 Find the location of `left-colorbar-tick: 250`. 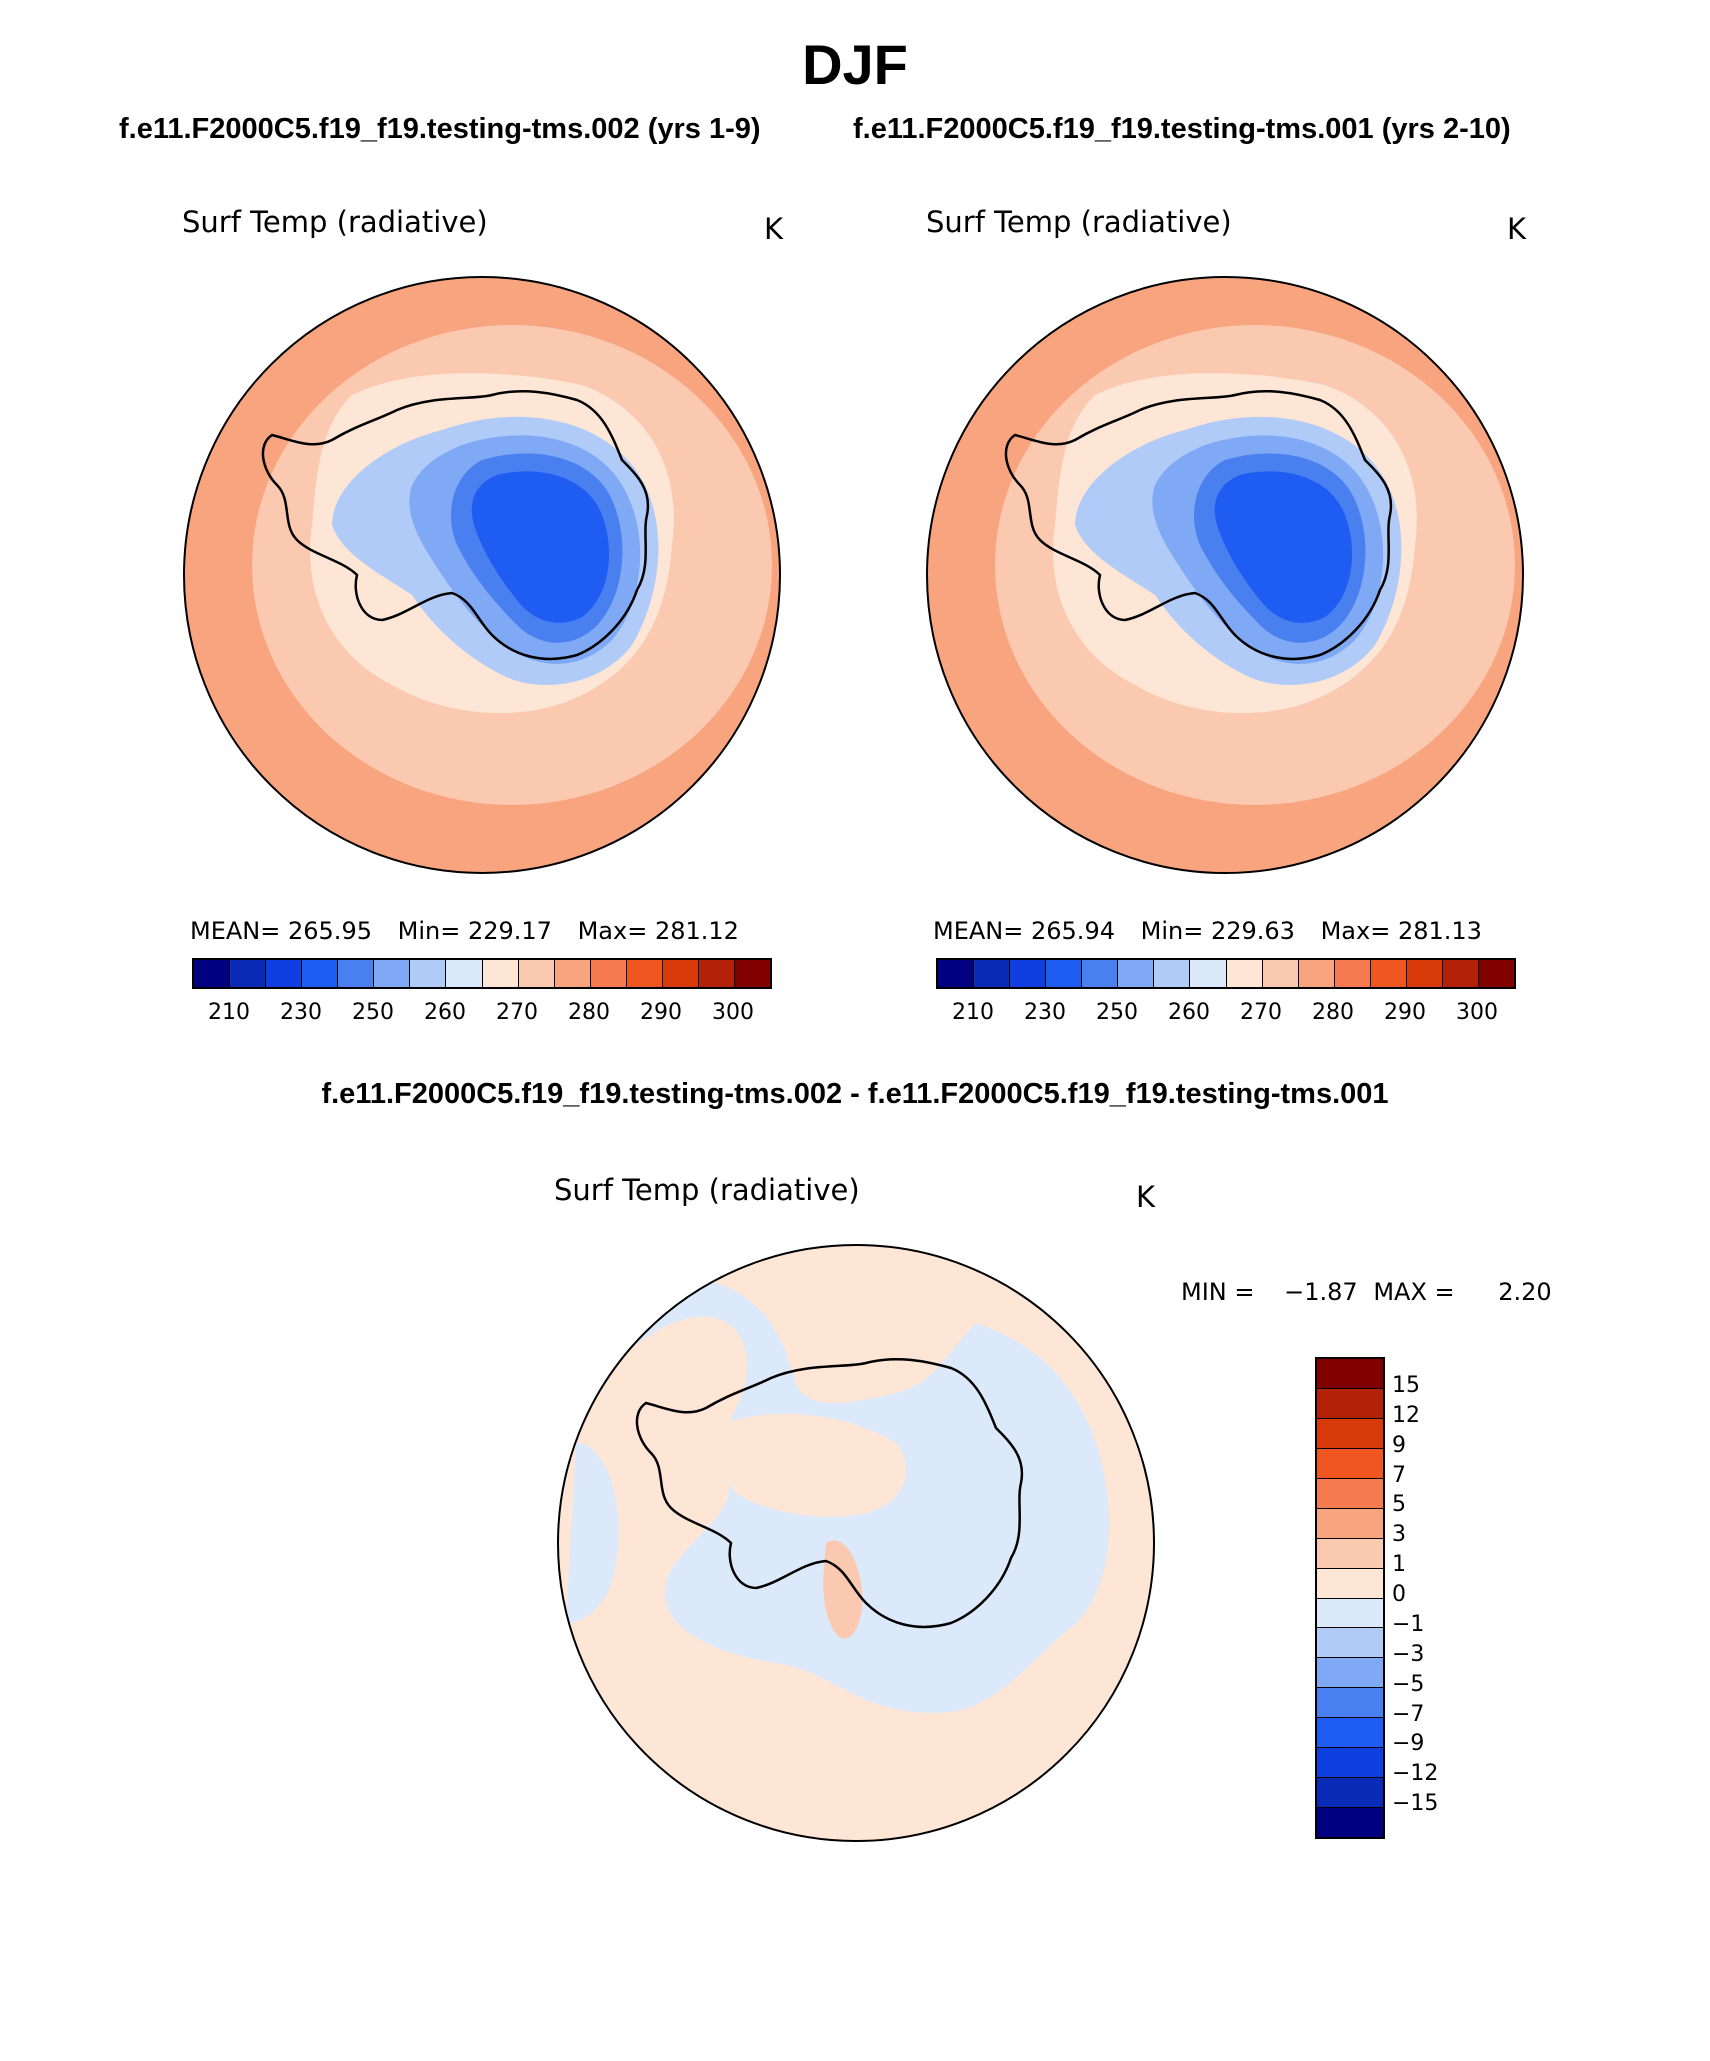

left-colorbar-tick: 250 is located at coordinates (373, 1012).